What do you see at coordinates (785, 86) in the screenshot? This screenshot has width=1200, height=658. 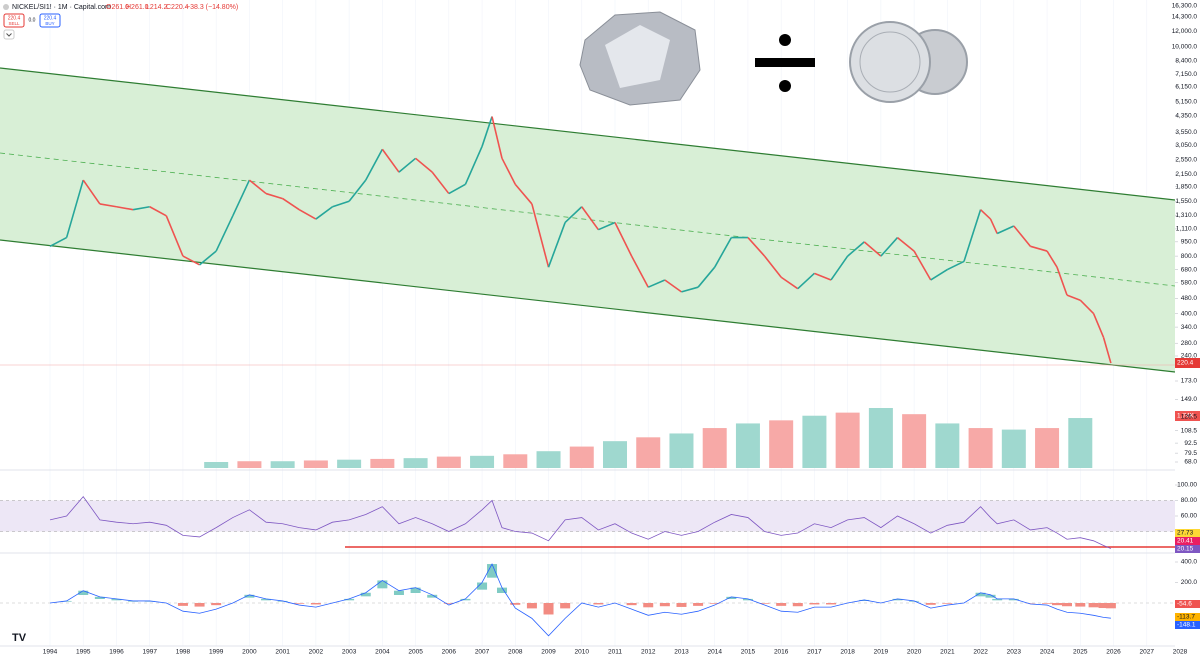 I see `divide-dot` at bounding box center [785, 86].